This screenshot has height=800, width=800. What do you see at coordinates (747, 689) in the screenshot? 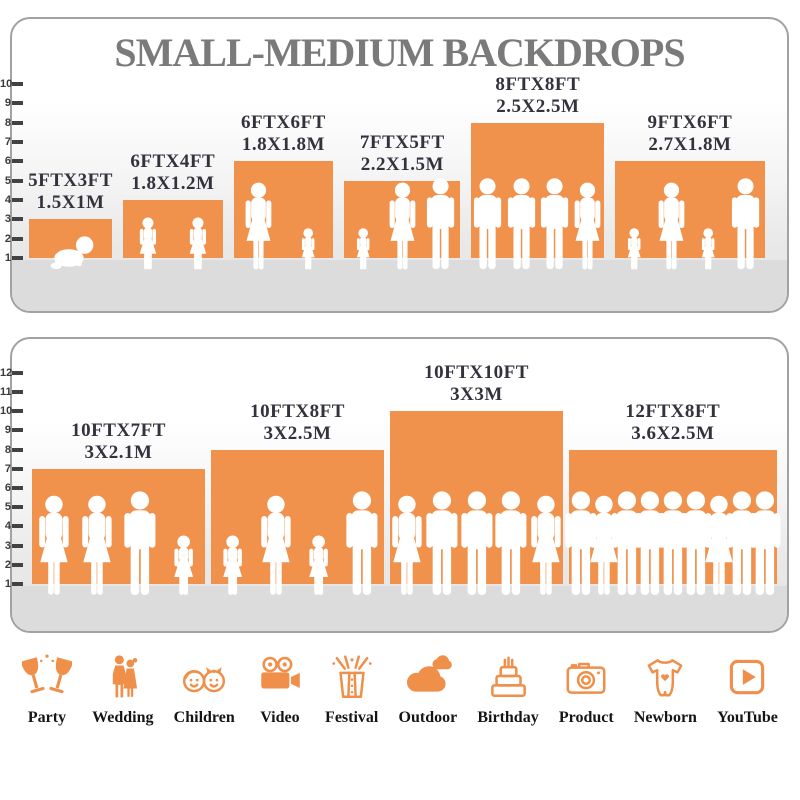
I see `category-item-youtube: YouTube` at bounding box center [747, 689].